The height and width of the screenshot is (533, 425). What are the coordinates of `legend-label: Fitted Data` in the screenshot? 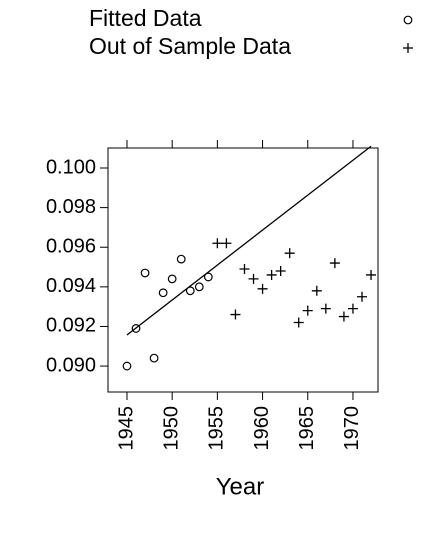 It's located at (145, 18).